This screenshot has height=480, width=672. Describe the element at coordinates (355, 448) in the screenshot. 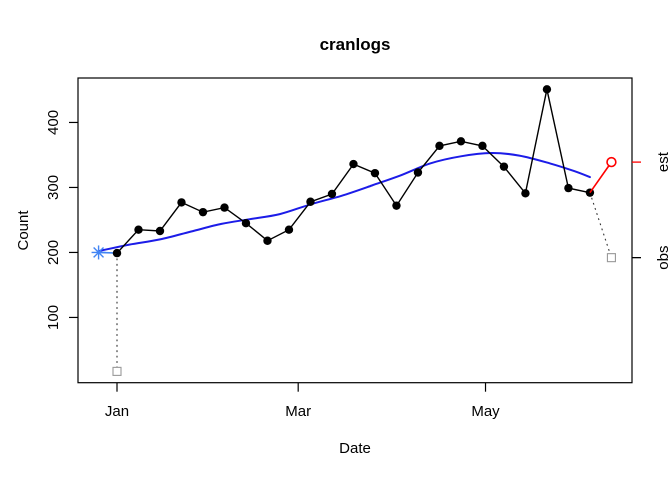

I see `x-axis-label: Date` at that location.